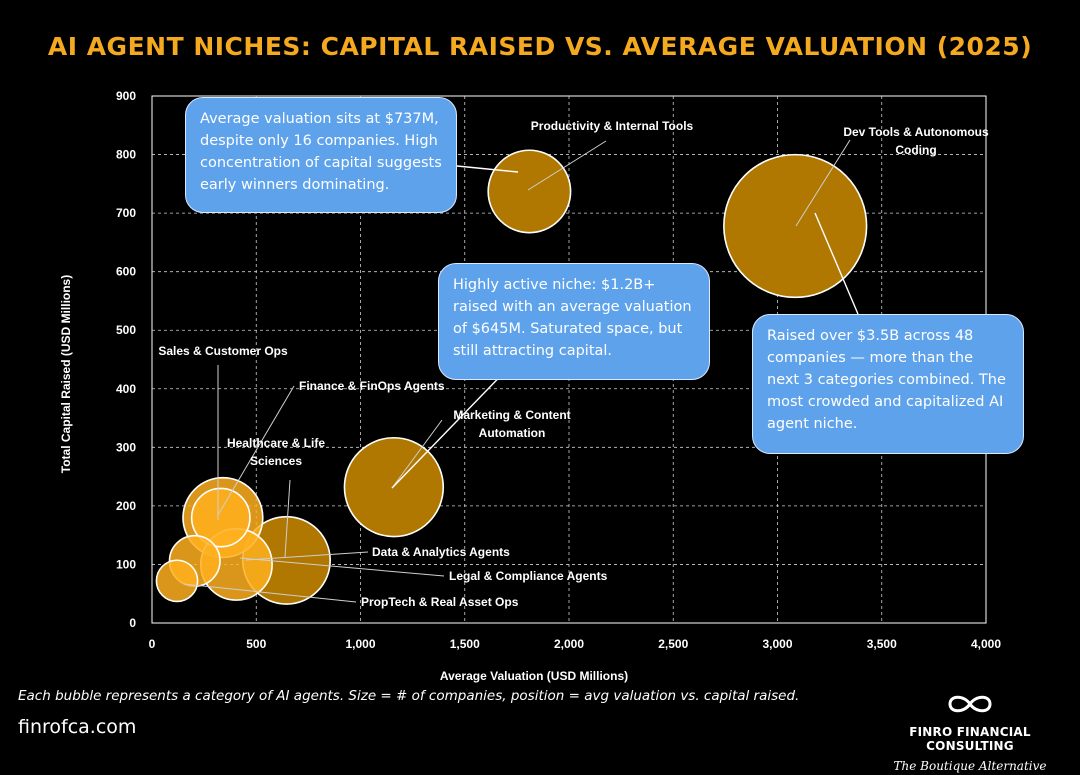  Describe the element at coordinates (612, 126) in the screenshot. I see `bubble-label: Productivity & Internal Tools` at that location.